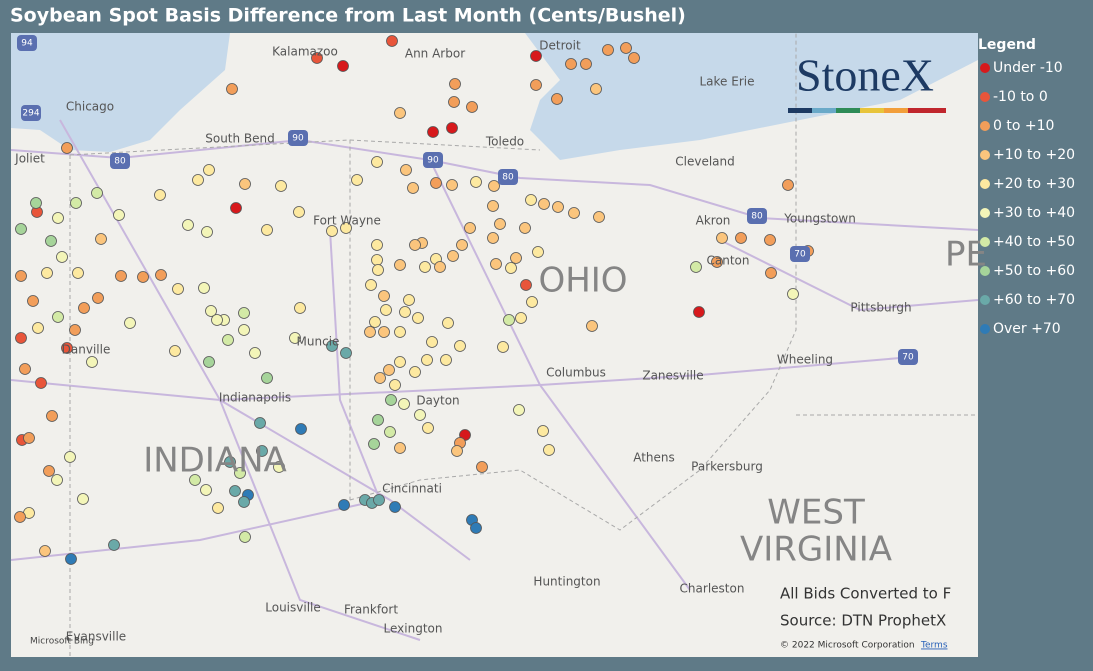 The image size is (1093, 671). I want to click on city-label: Louisville, so click(293, 608).